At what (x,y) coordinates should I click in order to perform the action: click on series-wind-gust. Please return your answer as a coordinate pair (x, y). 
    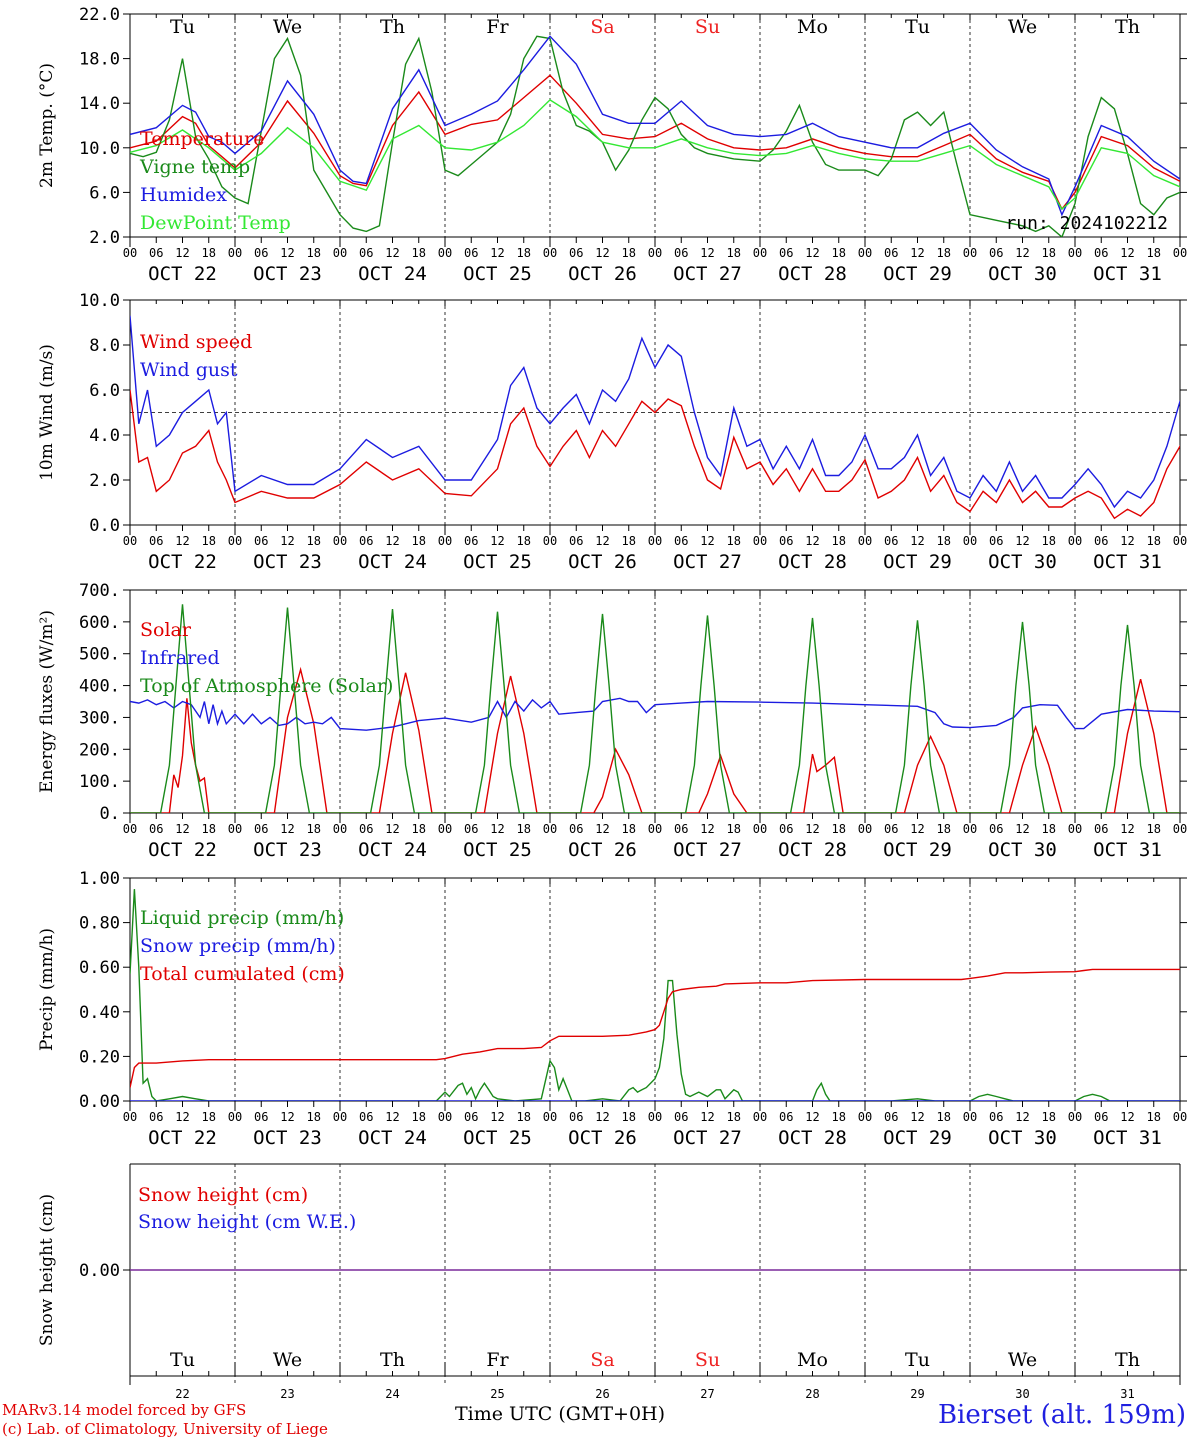
    Looking at the image, I should click on (655, 412).